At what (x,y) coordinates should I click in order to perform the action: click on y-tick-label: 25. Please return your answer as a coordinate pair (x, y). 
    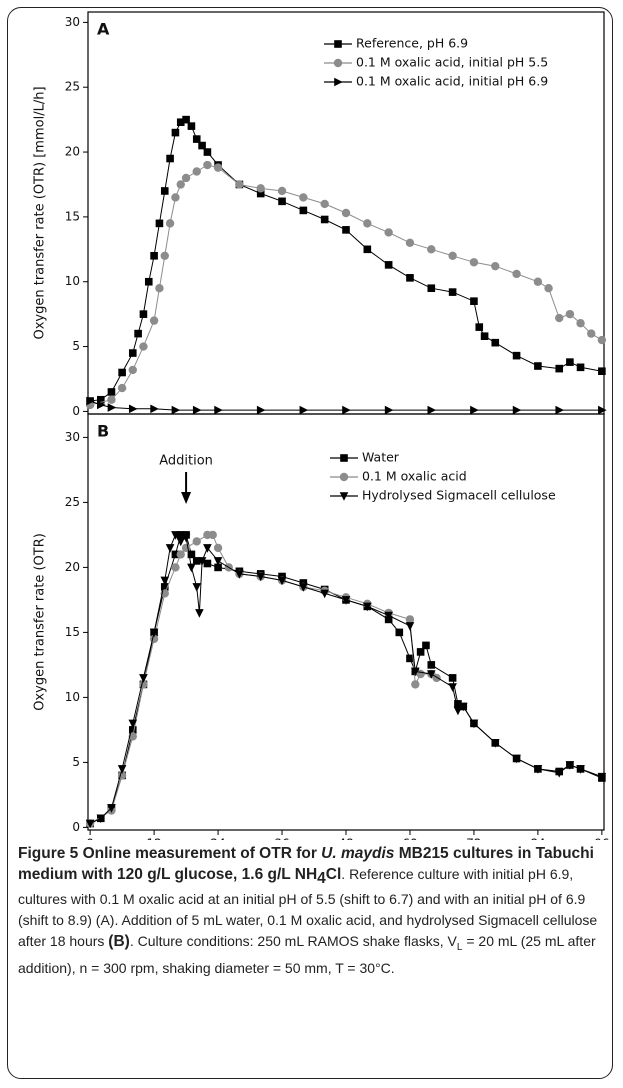
    Looking at the image, I should click on (72, 502).